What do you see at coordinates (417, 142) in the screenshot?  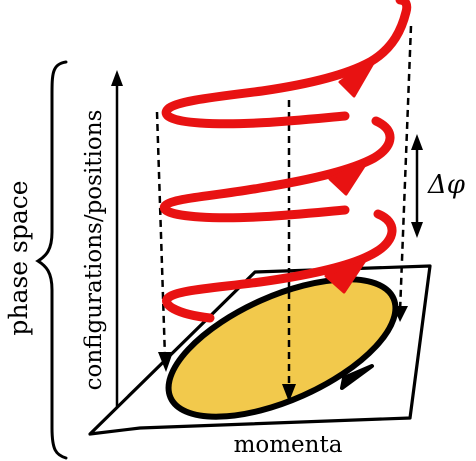 I see `delta-phi-arrowhead-top` at bounding box center [417, 142].